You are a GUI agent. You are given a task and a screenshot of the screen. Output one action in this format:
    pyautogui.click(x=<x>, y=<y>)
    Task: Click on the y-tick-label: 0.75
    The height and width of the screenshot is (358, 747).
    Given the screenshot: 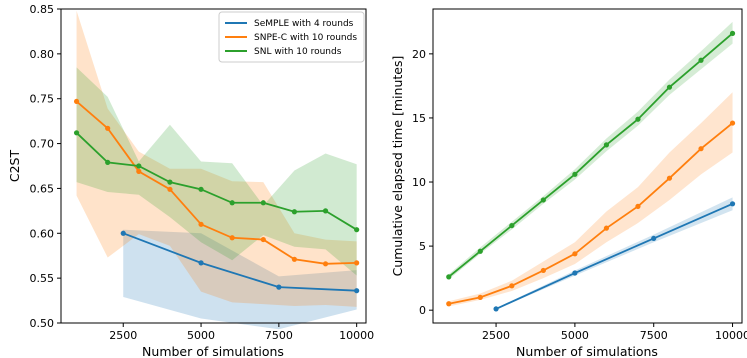 What is the action you would take?
    pyautogui.click(x=42, y=99)
    